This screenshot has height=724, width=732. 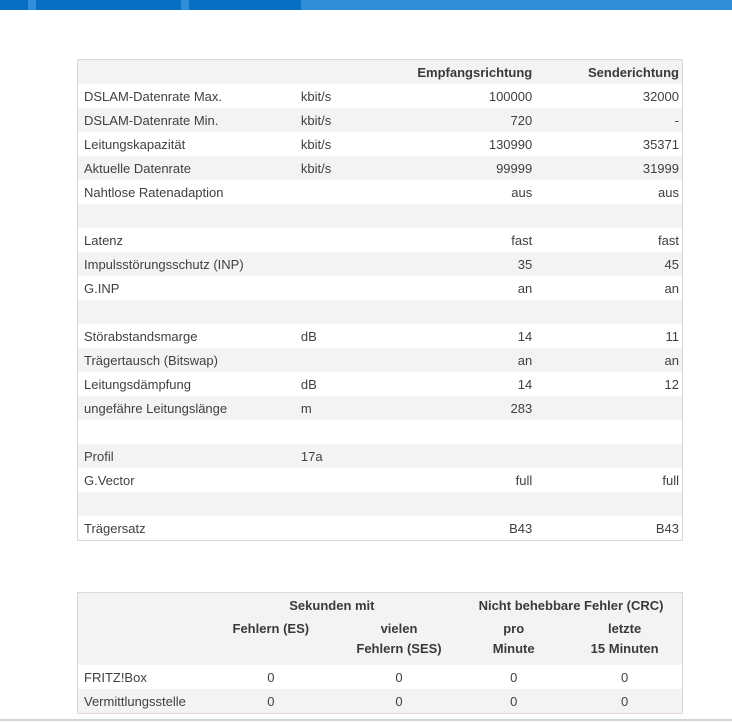 I want to click on cell-tx: aus, so click(x=668, y=192).